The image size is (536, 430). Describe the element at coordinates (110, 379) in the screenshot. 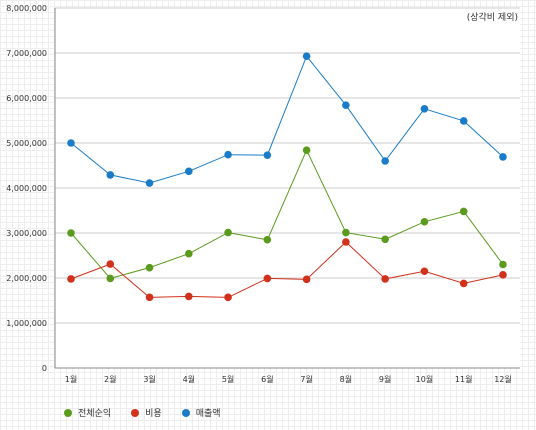

I see `x-tick-label: 2월` at that location.